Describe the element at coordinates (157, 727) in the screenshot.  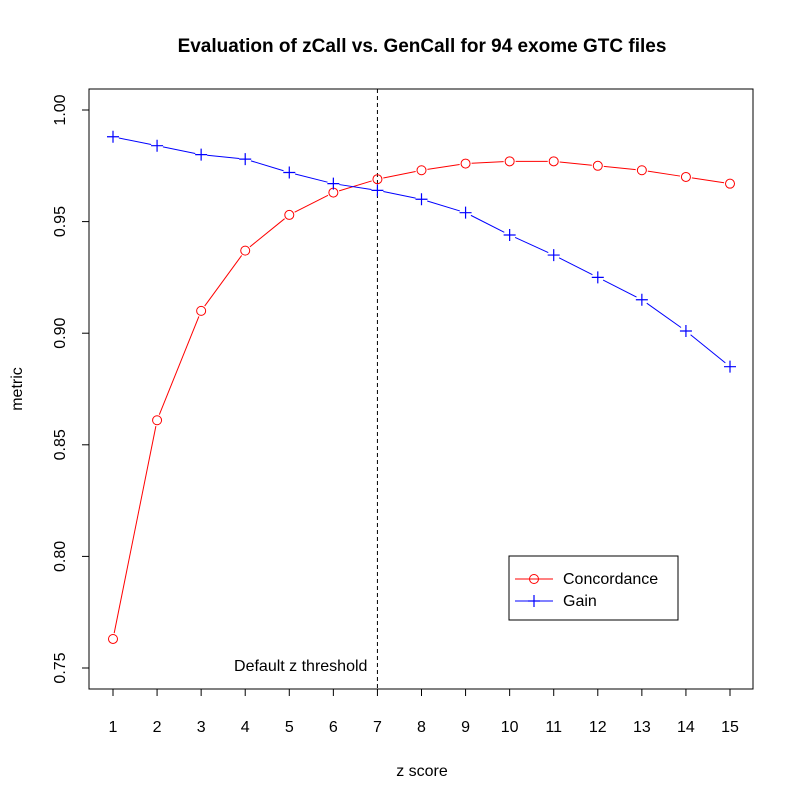
I see `x-tick-label: 2` at that location.